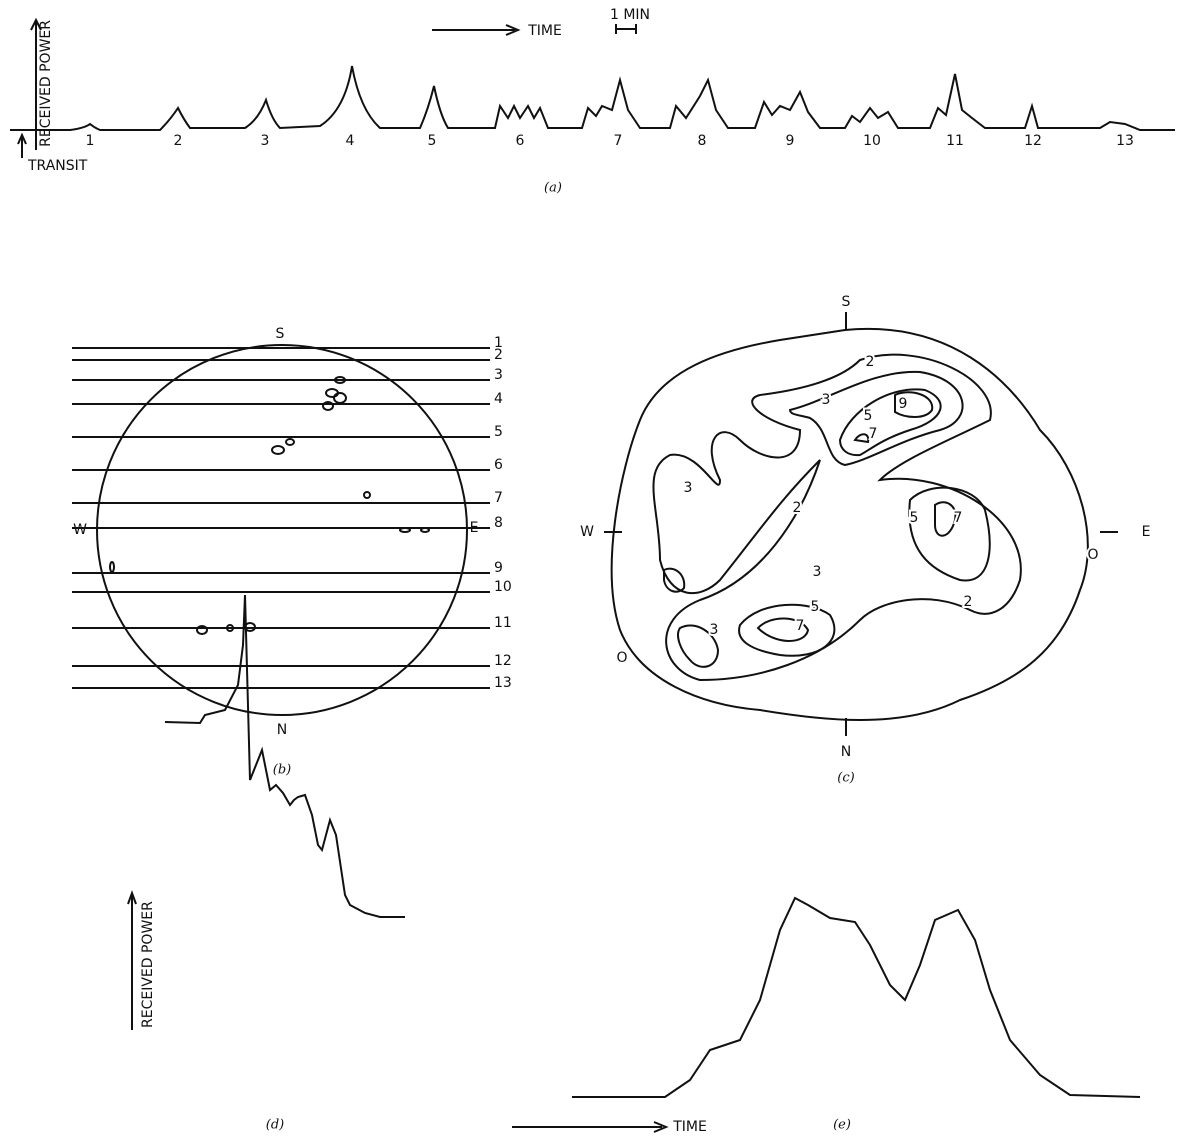 This screenshot has height=1137, width=1180. What do you see at coordinates (275, 1125) in the screenshot?
I see `caption: (d)` at bounding box center [275, 1125].